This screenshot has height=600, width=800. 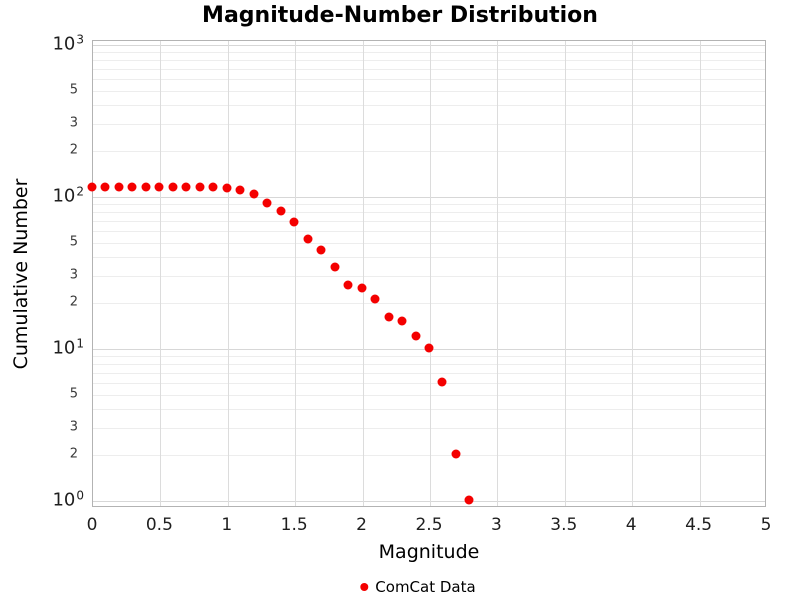 I want to click on y-axis-title: Cumulative Number, so click(x=21, y=274).